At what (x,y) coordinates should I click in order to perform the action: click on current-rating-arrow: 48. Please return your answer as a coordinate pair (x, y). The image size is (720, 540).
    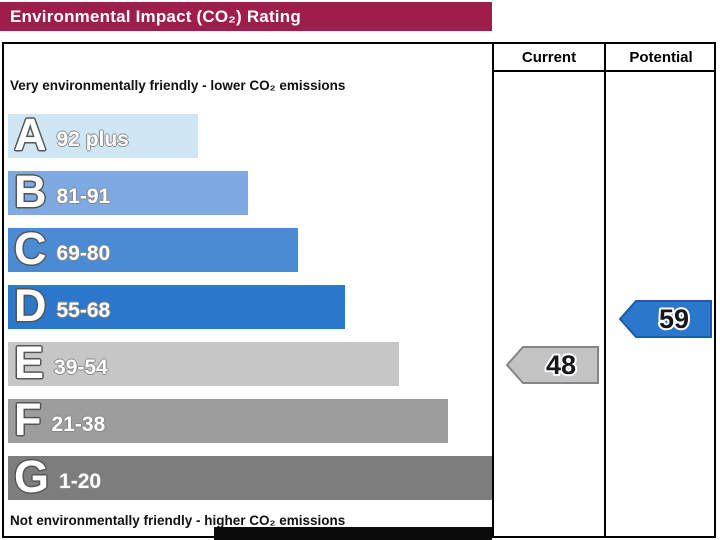
    Looking at the image, I should click on (553, 367).